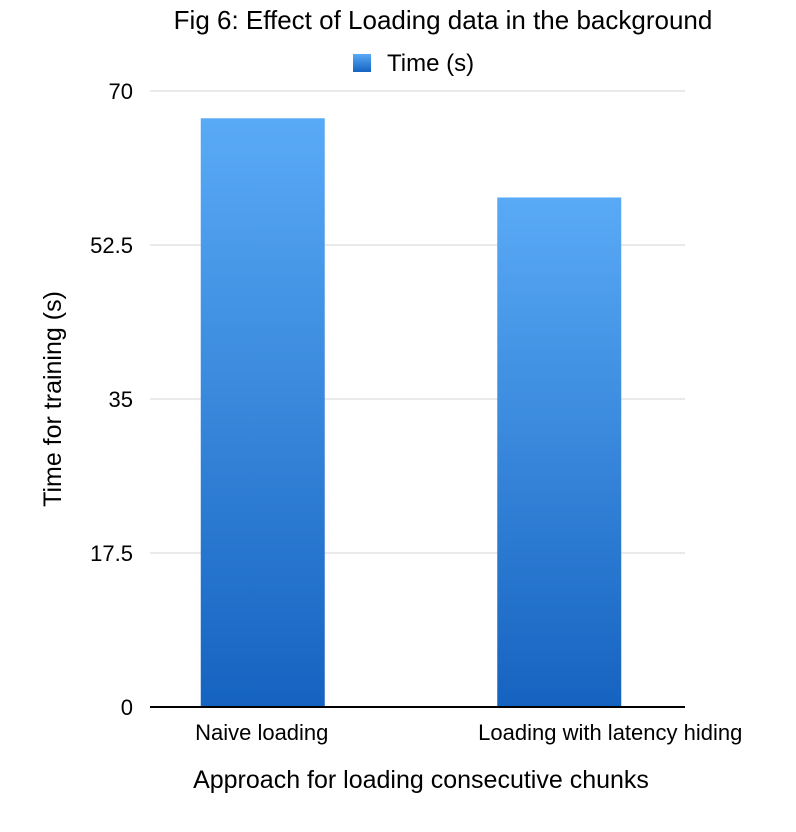  I want to click on legend-swatch, so click(362, 63).